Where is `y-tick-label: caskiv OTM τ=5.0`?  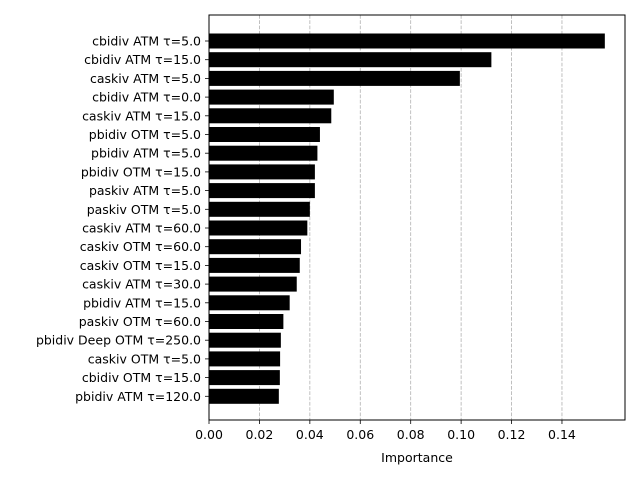
y-tick-label: caskiv OTM τ=5.0 is located at coordinates (144, 358).